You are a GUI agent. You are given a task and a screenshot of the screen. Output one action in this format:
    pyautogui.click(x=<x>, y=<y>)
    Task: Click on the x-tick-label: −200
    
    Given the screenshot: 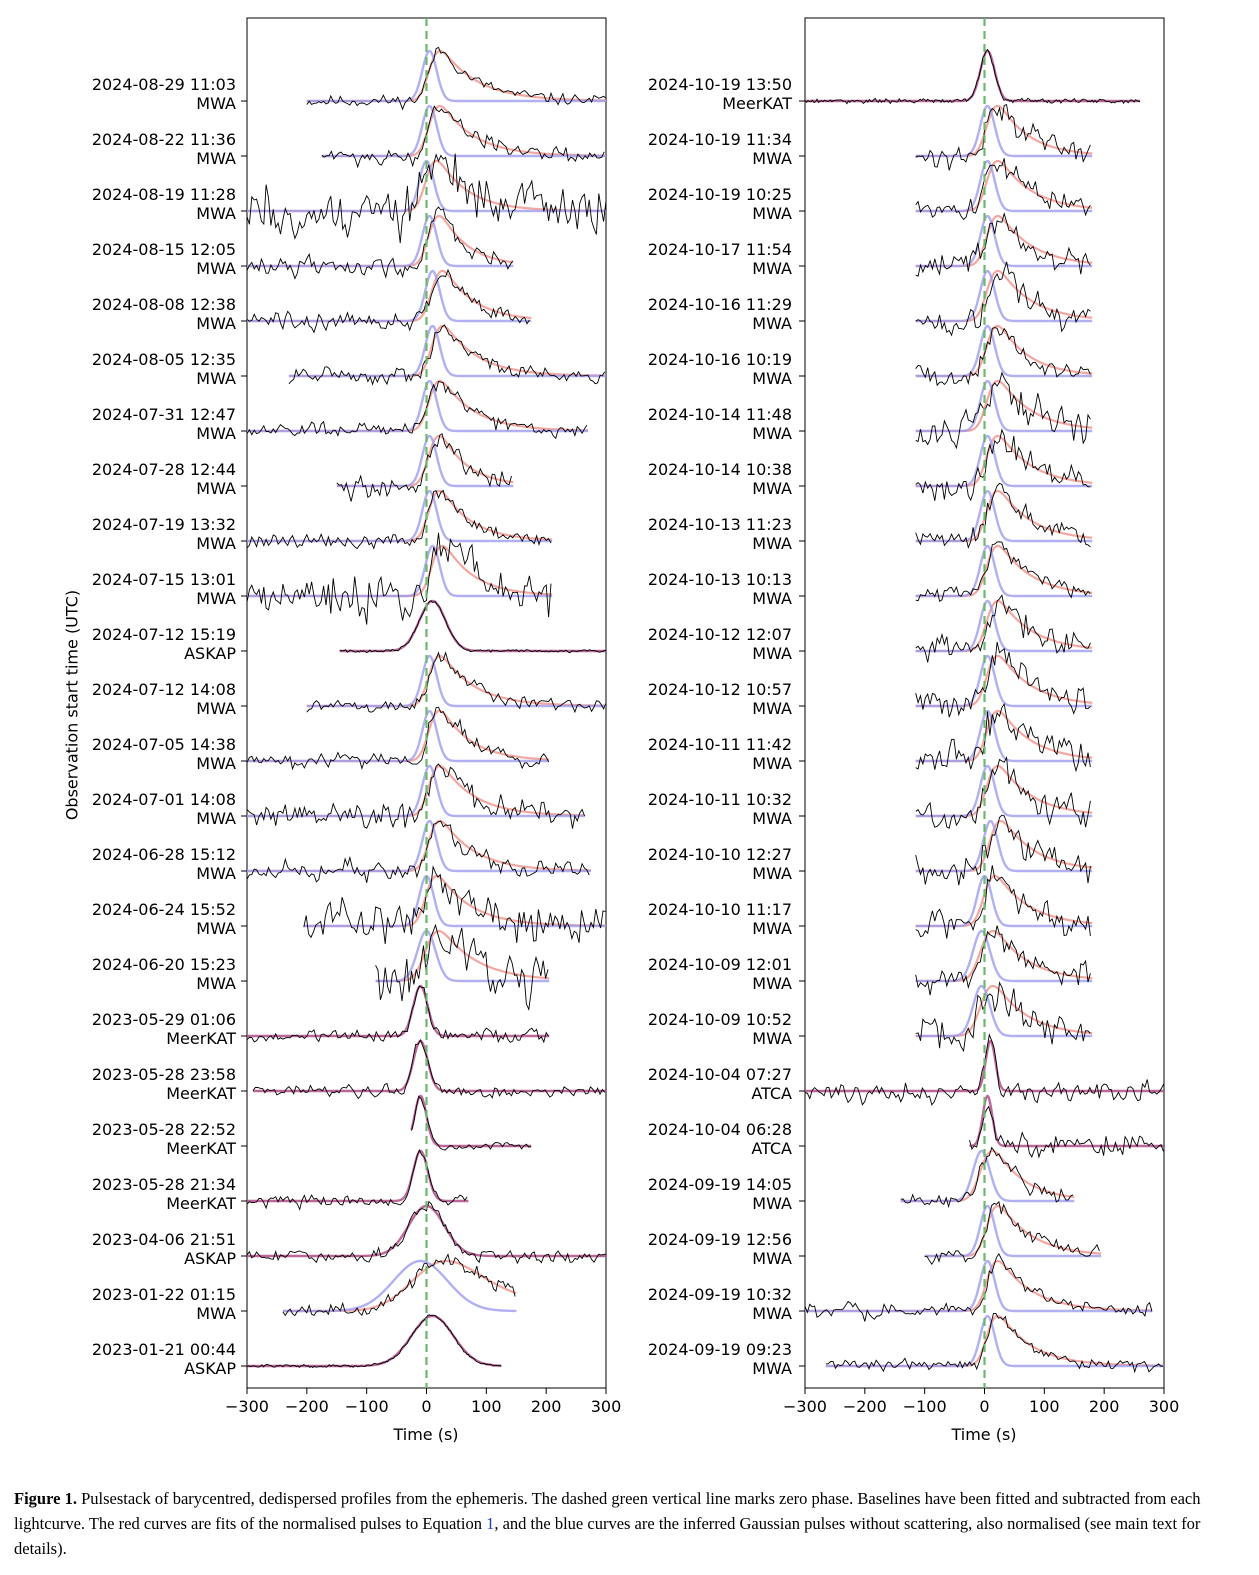 What is the action you would take?
    pyautogui.click(x=865, y=1406)
    